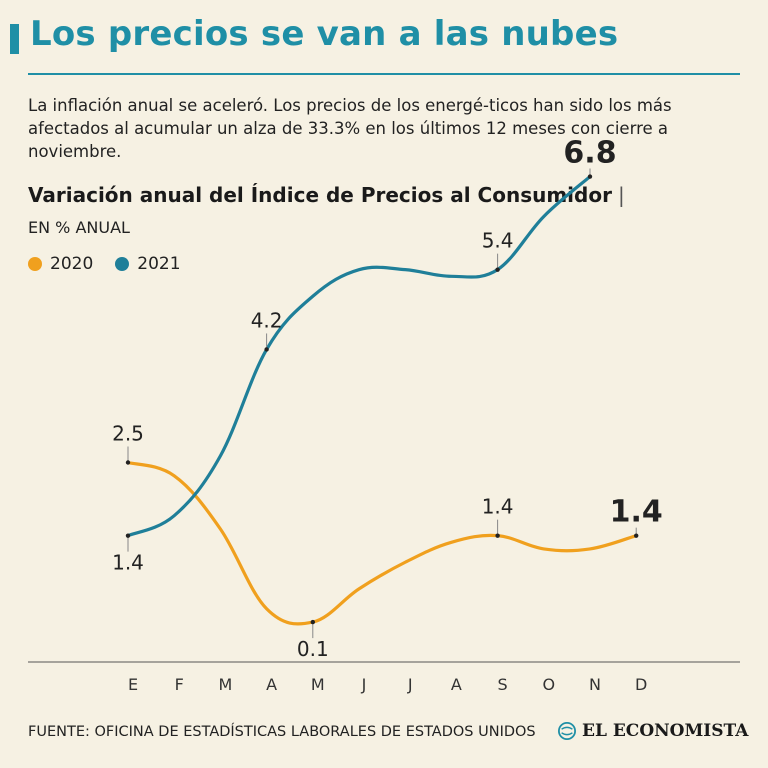  I want to click on logo-globe-icon, so click(567, 731).